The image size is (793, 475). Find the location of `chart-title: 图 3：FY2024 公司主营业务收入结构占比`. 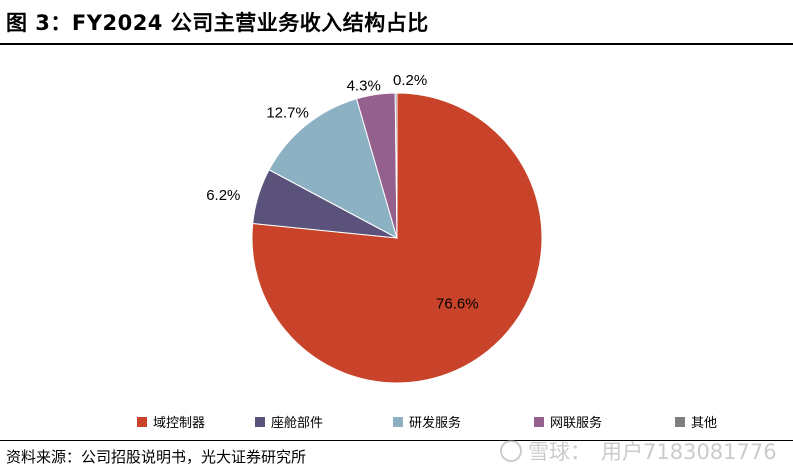

chart-title: 图 3：FY2024 公司主营业务收入结构占比 is located at coordinates (217, 23).